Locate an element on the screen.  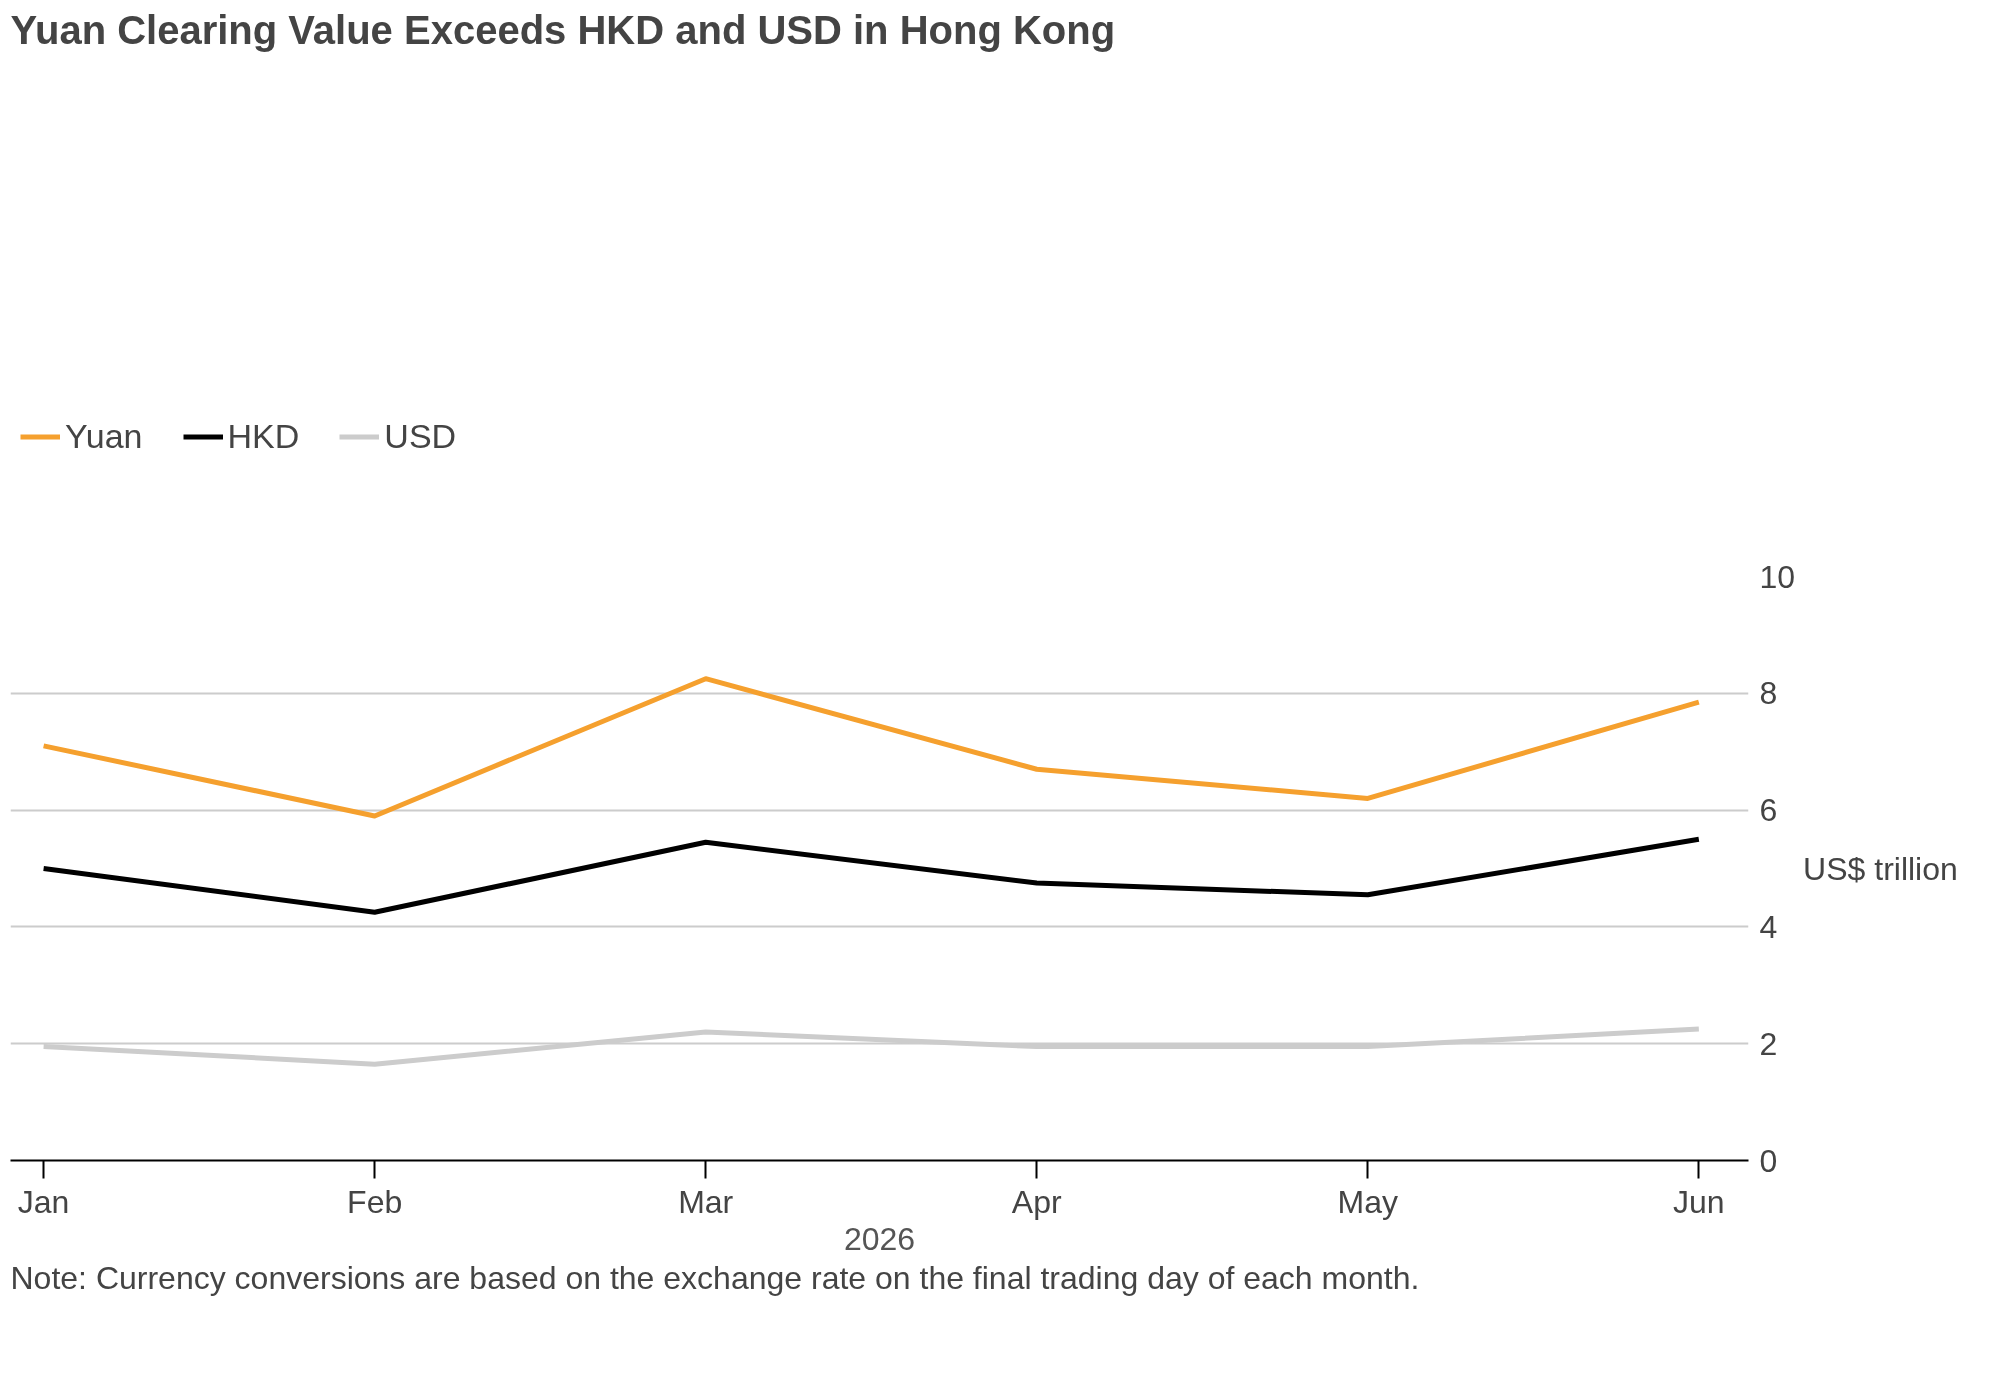
y-axis-title: US$ trillion is located at coordinates (1880, 868).